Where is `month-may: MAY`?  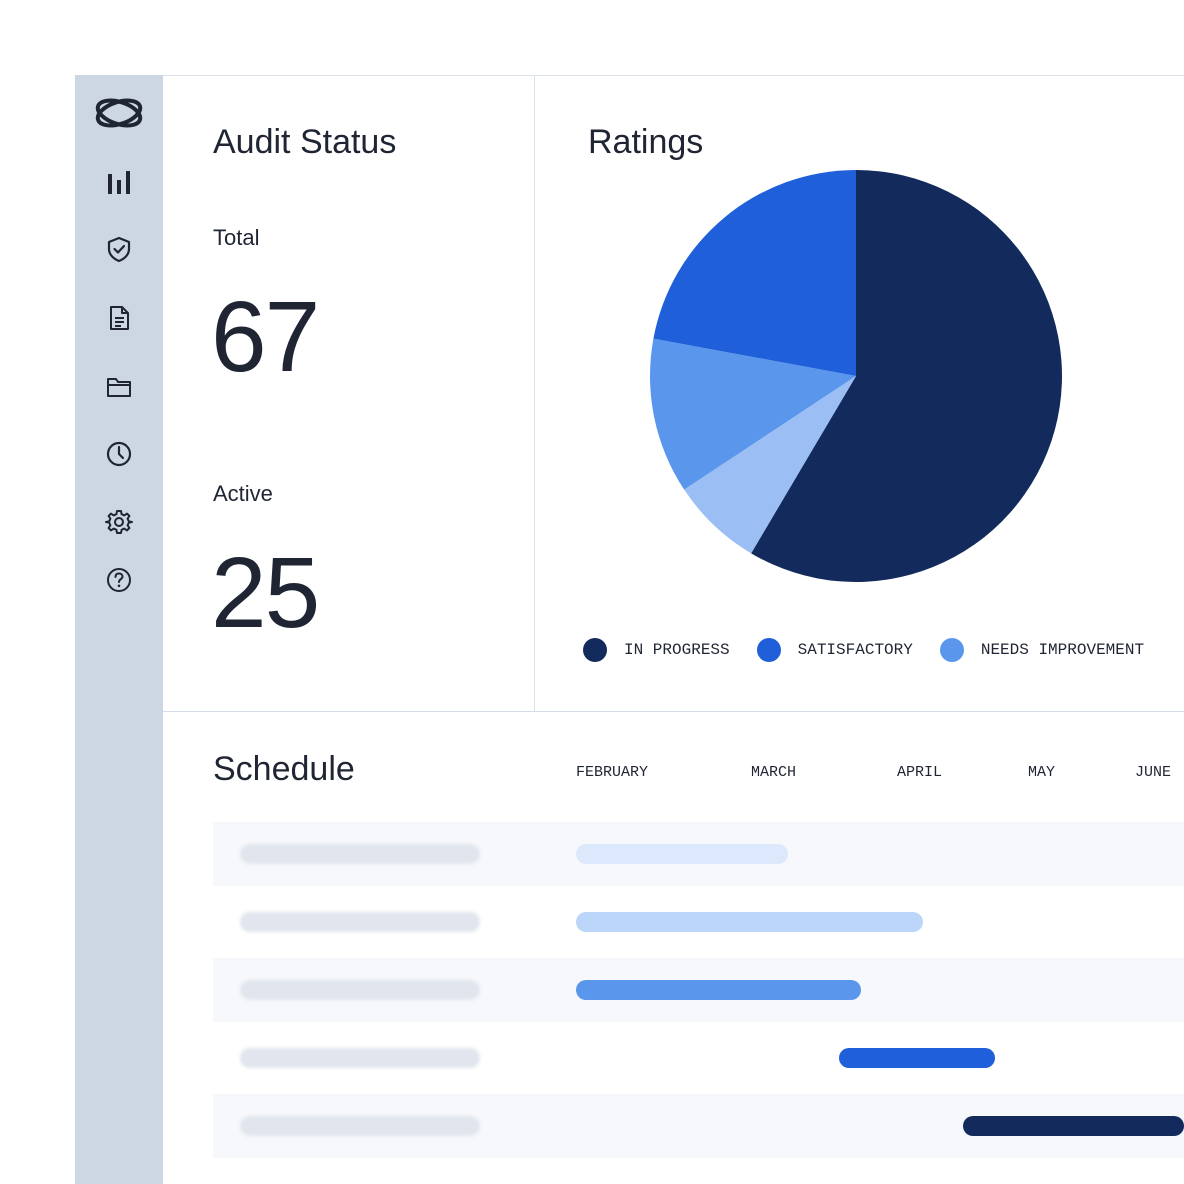 month-may: MAY is located at coordinates (1042, 772).